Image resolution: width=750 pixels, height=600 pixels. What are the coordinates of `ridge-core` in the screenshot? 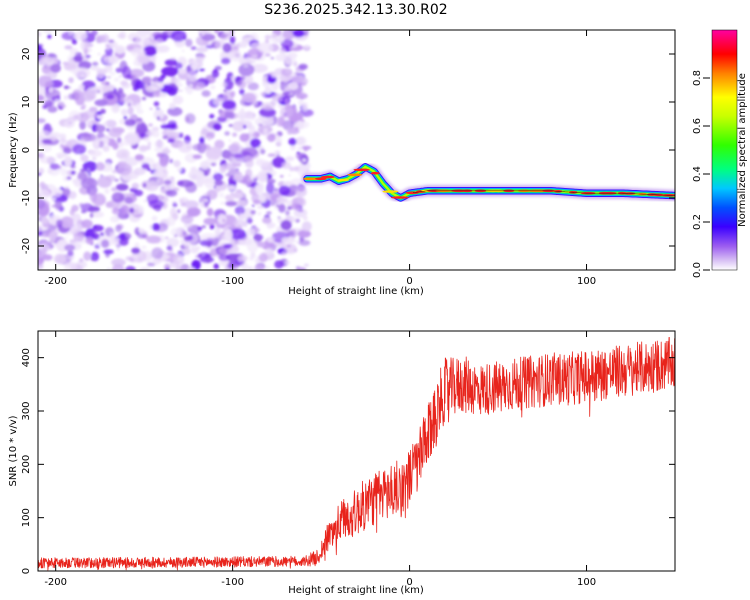 It's located at (327, 177).